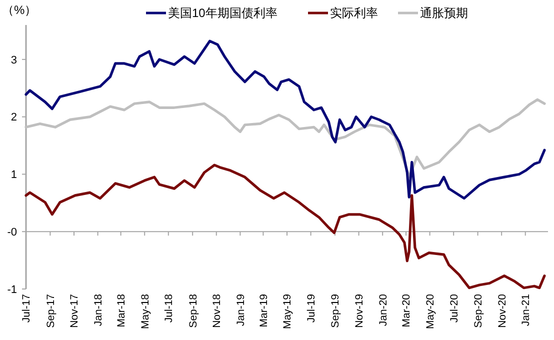 The image size is (554, 340). I want to click on x-tick-label: Sep-18, so click(193, 311).